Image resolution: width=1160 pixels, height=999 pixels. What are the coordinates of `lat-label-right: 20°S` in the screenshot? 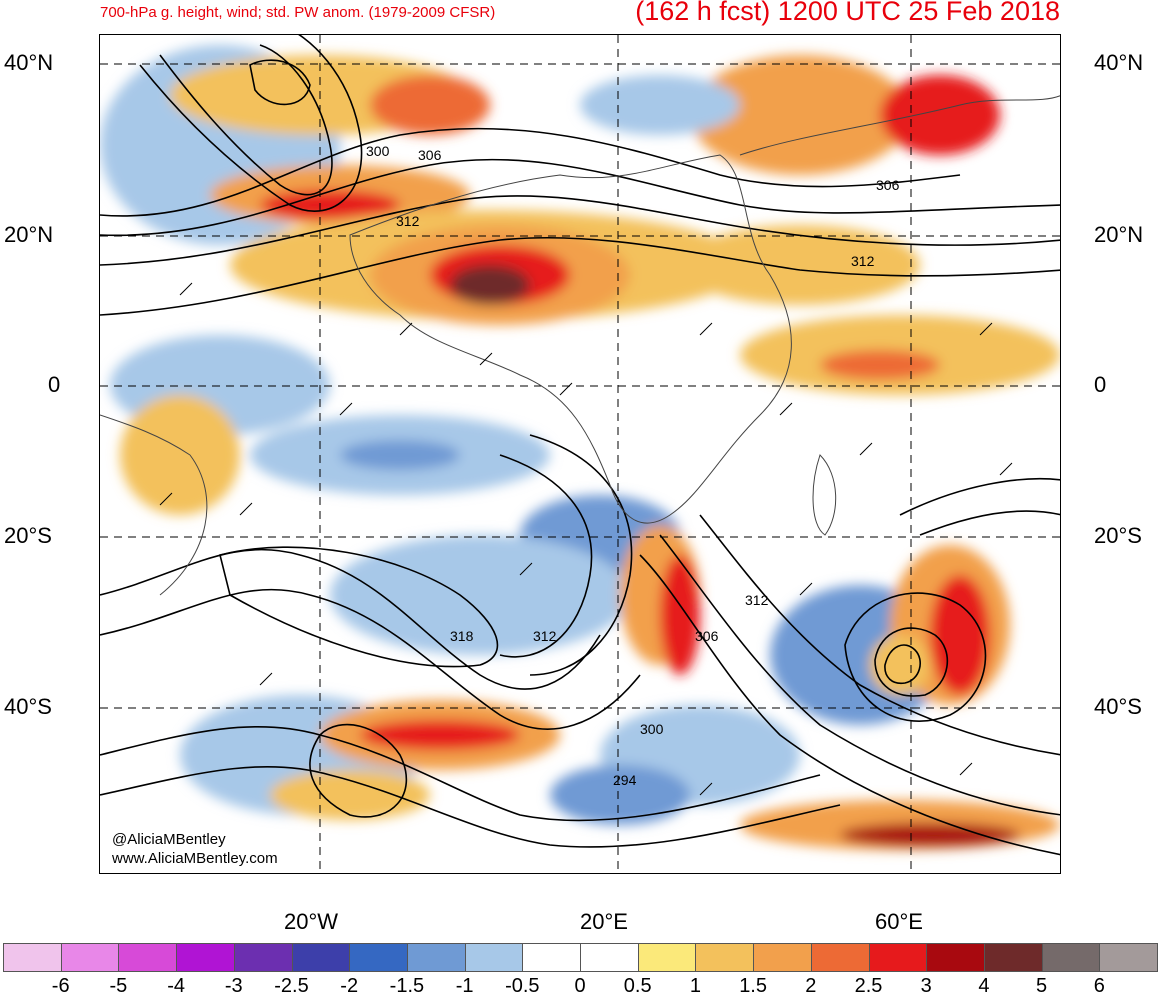 It's located at (1118, 535).